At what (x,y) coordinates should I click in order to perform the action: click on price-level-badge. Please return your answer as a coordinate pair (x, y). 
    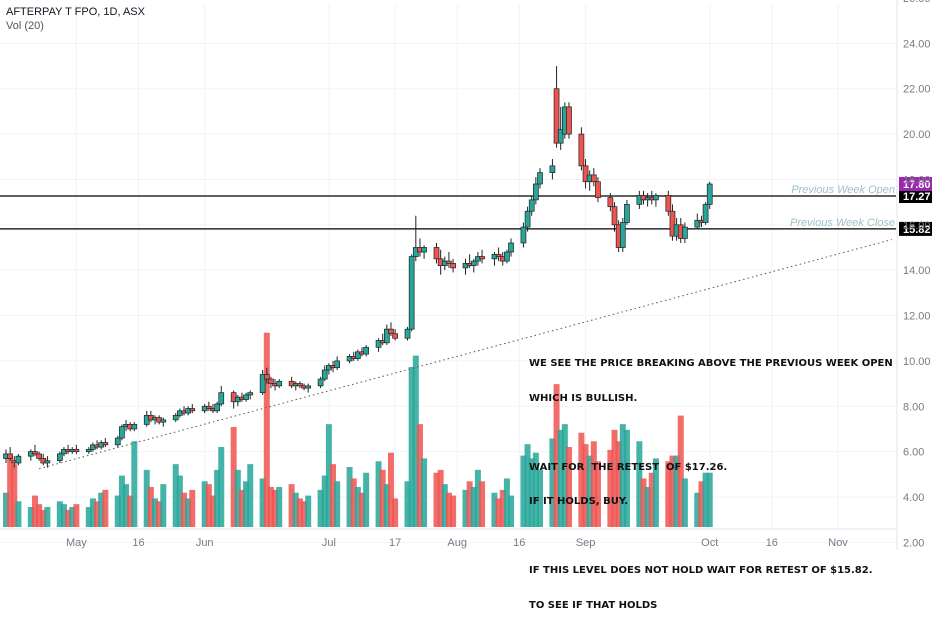
    Looking at the image, I should click on (915, 228).